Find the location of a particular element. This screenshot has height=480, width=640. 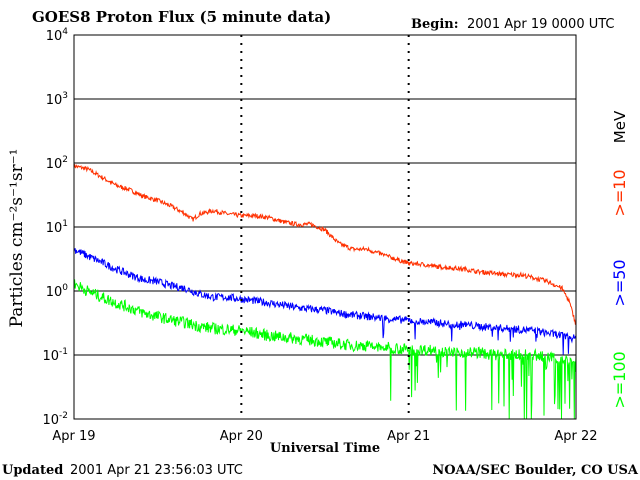

y-tick-exponent: -1 is located at coordinates (63, 352).